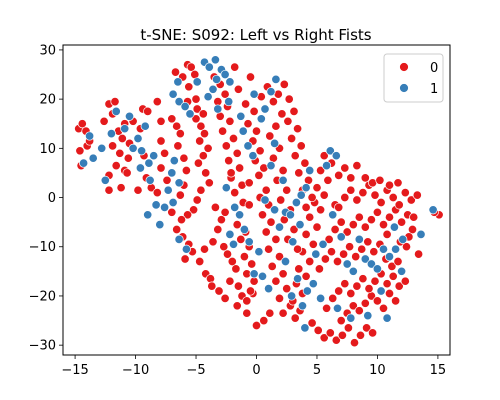 This screenshot has height=400, width=500. I want to click on x-tick-label: −10, so click(135, 370).